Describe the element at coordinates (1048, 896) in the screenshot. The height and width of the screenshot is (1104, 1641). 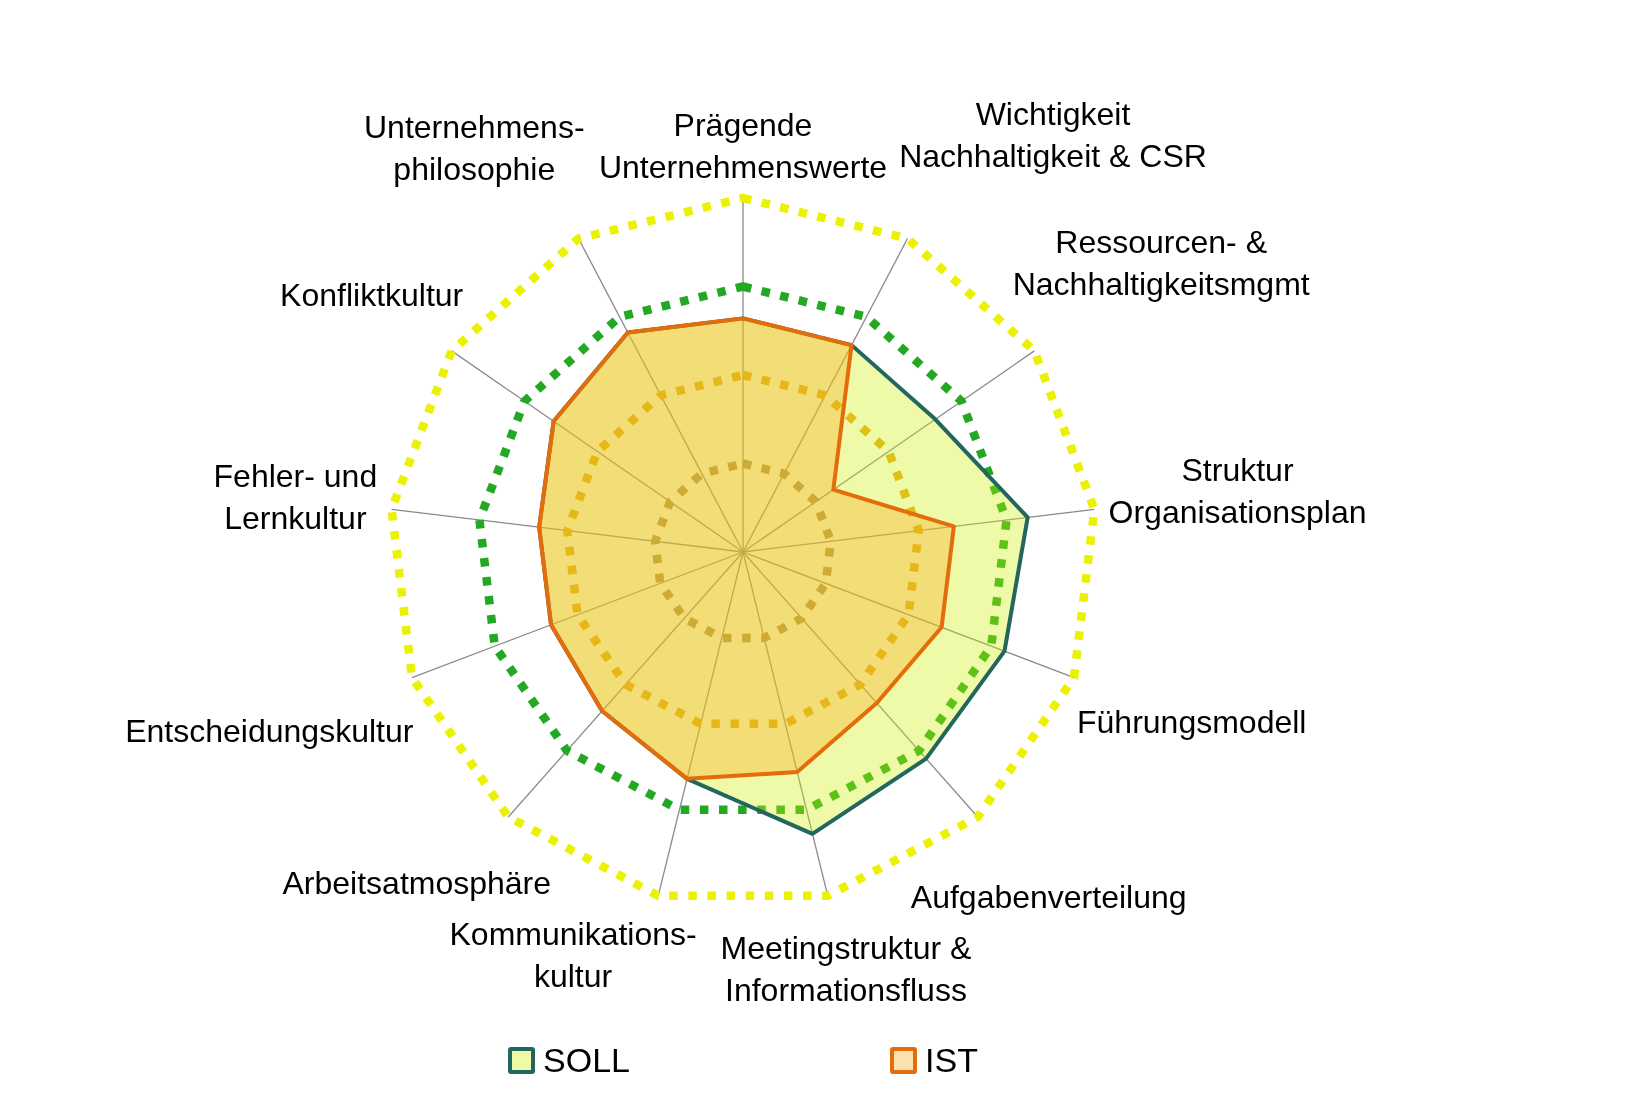
I see `spoke-label: Aufgabenverteilung` at that location.